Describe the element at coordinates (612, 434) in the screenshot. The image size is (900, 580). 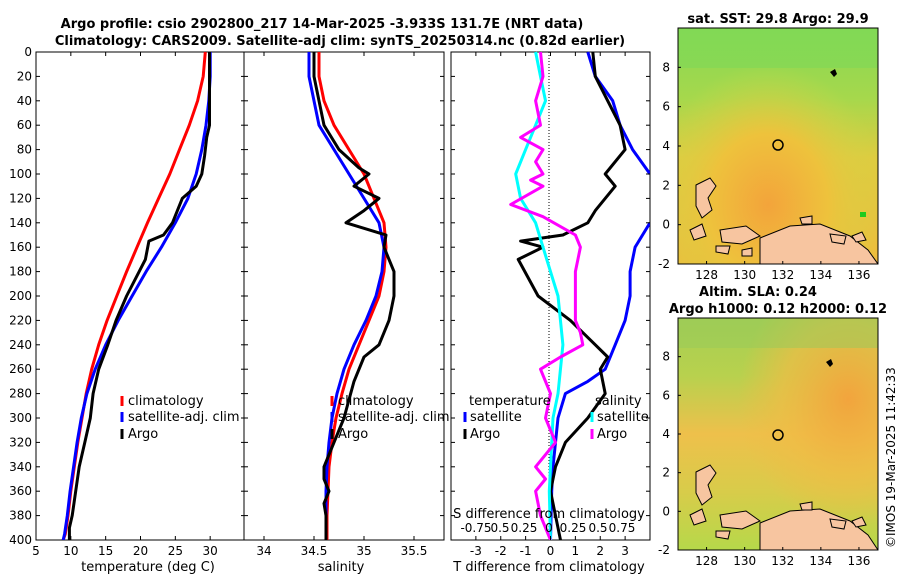
I see `diff-legend-s-argo: Argo` at that location.